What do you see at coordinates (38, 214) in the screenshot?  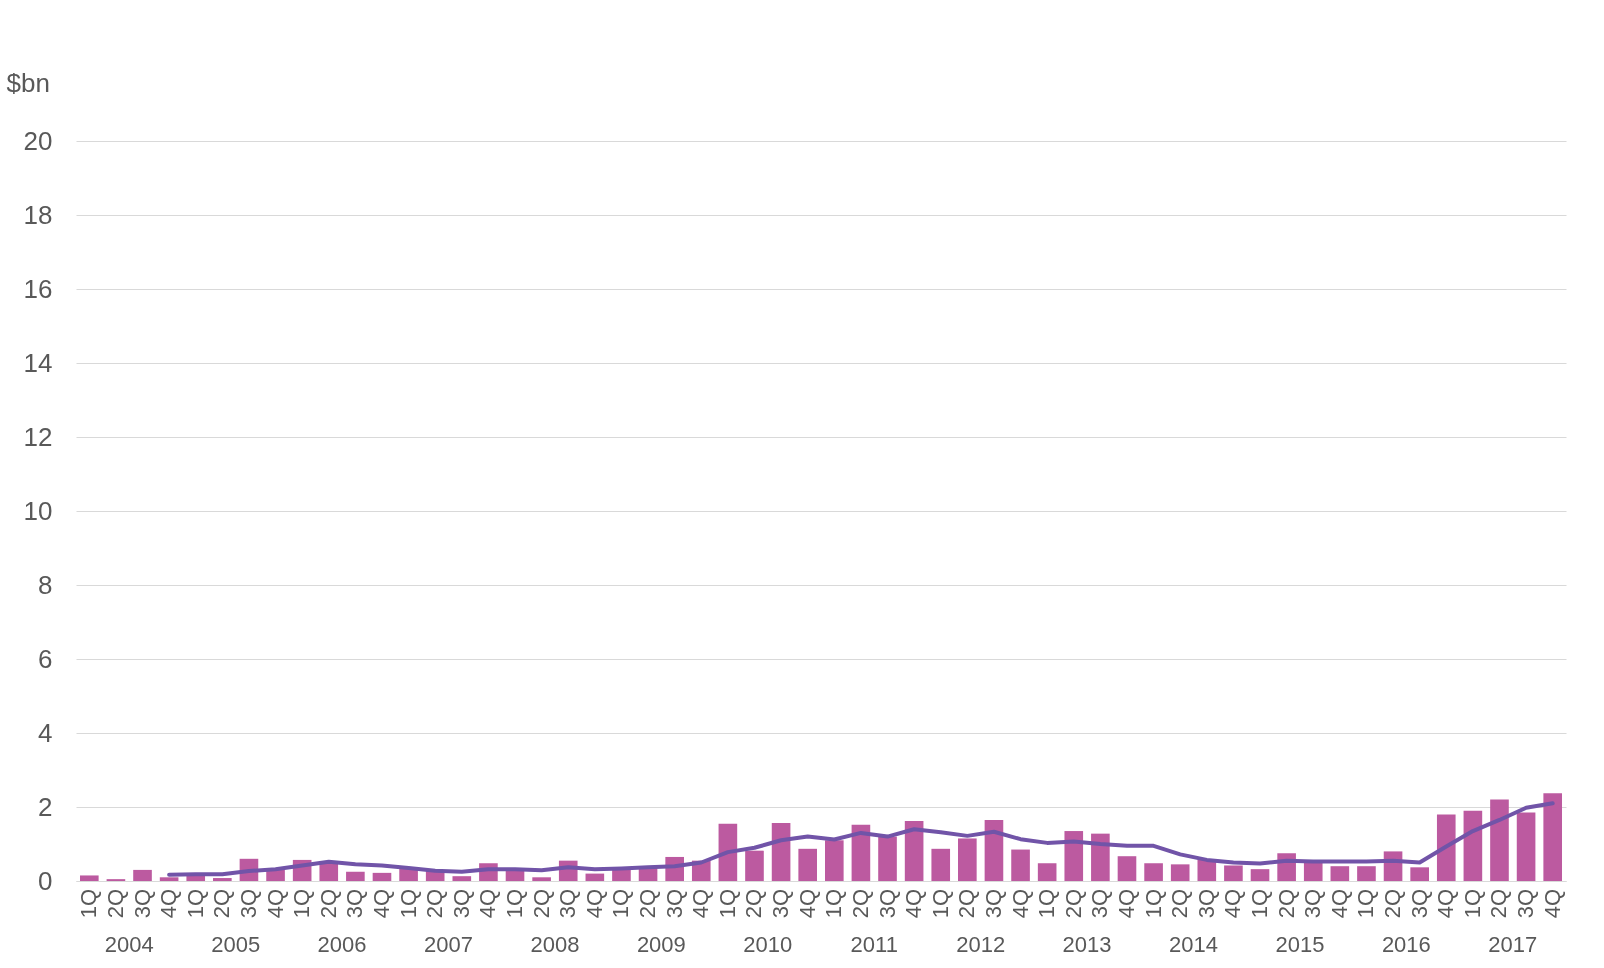 I see `y-tick-label: 18` at bounding box center [38, 214].